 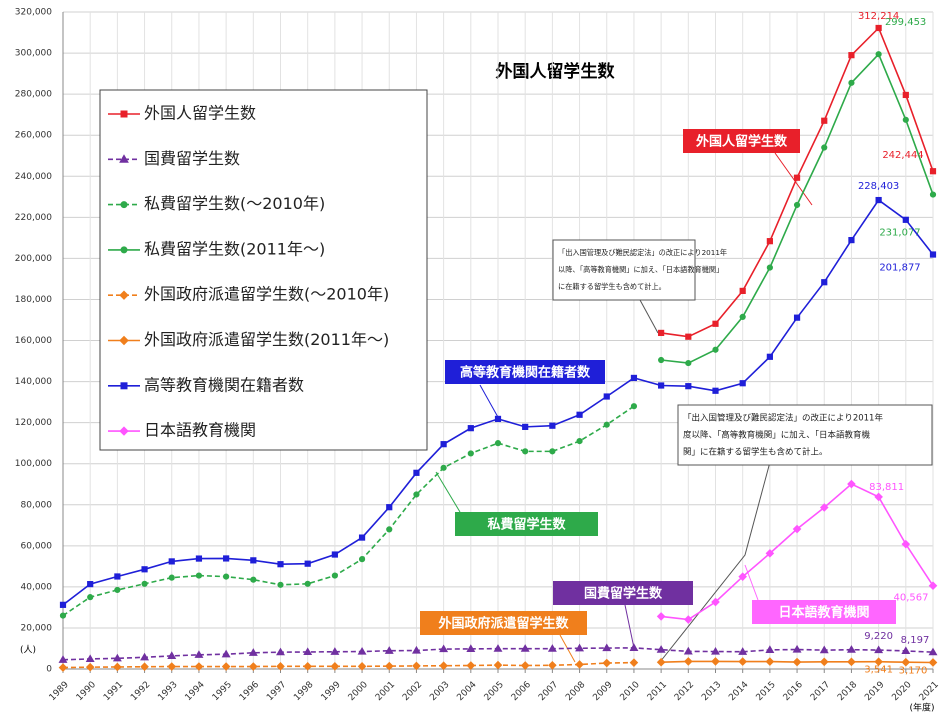 What do you see at coordinates (494, 691) in the screenshot?
I see `x-tick-label: 2005` at bounding box center [494, 691].